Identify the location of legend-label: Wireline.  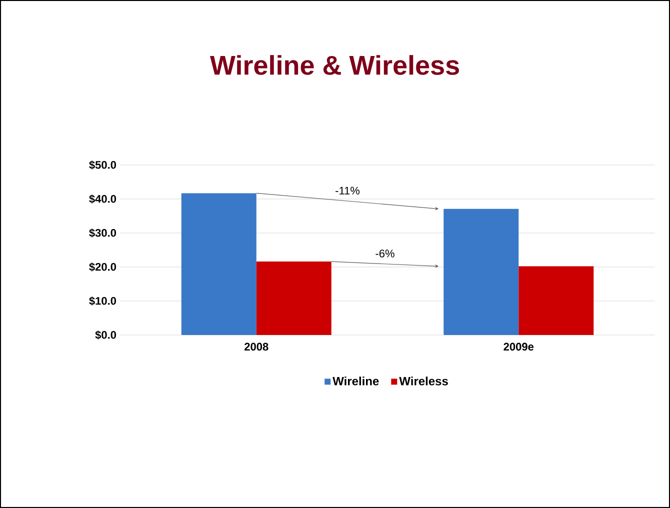
(355, 381).